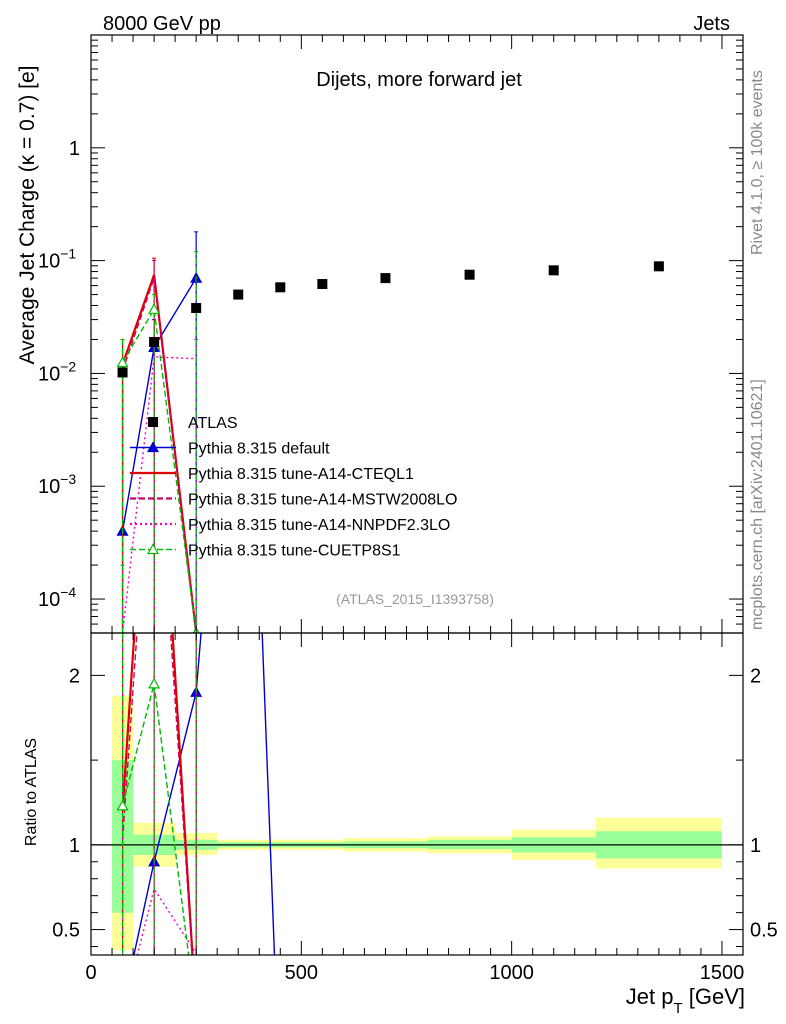 The width and height of the screenshot is (786, 1024). Describe the element at coordinates (68, 366) in the screenshot. I see `y-tick-exponent: −2` at that location.